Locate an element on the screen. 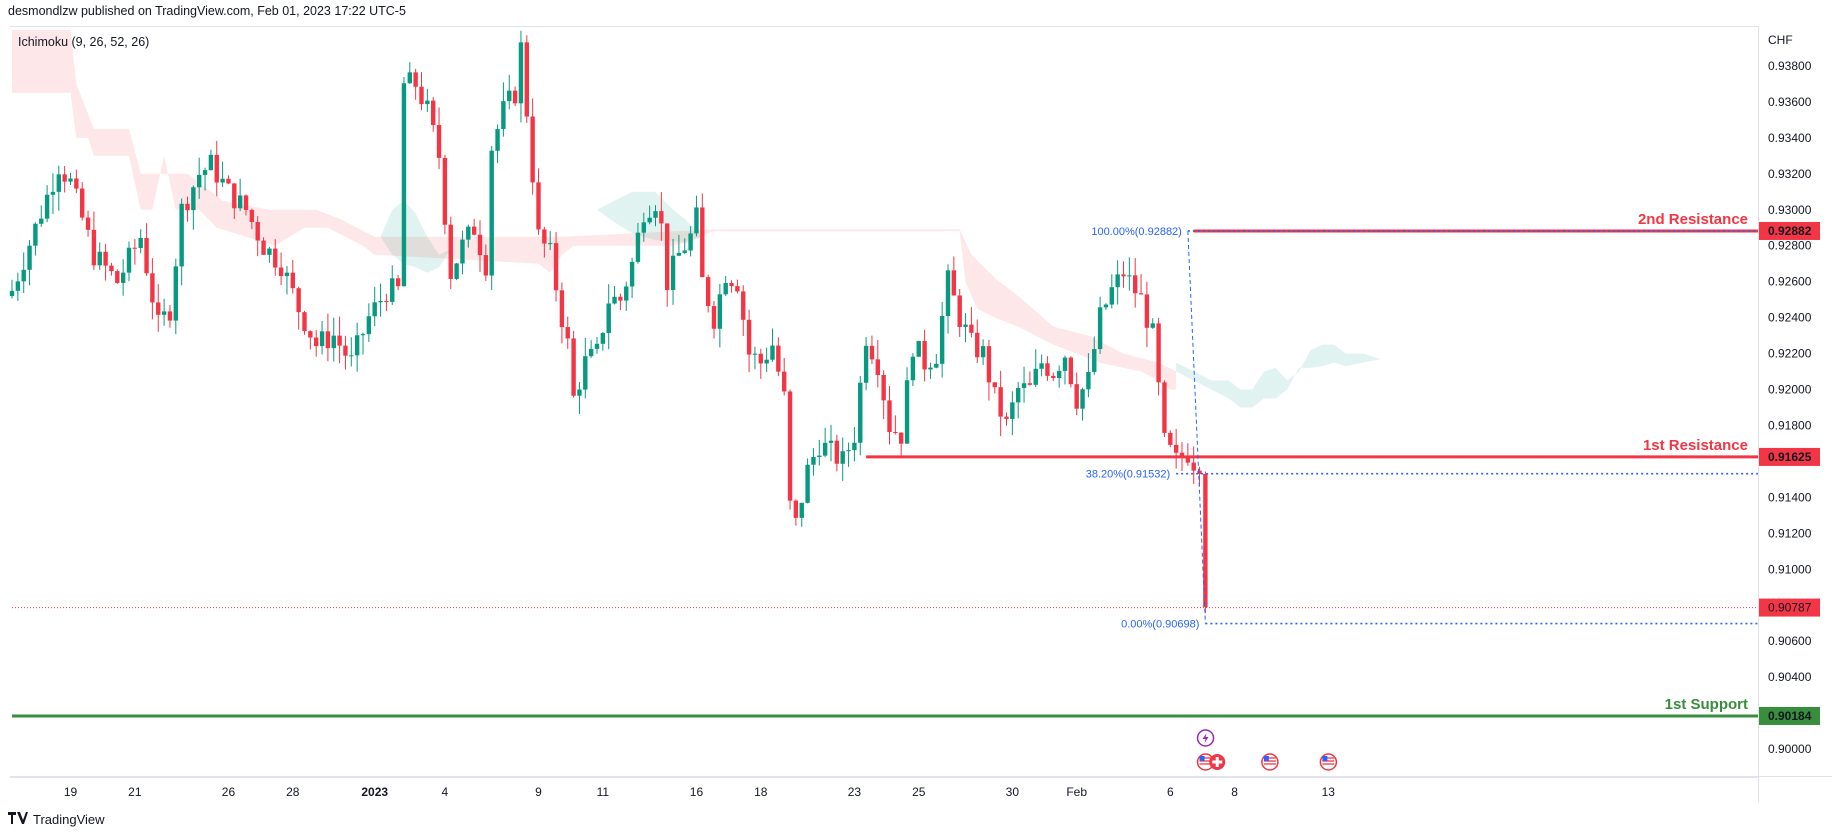  fib-trend-line is located at coordinates (1196, 427).